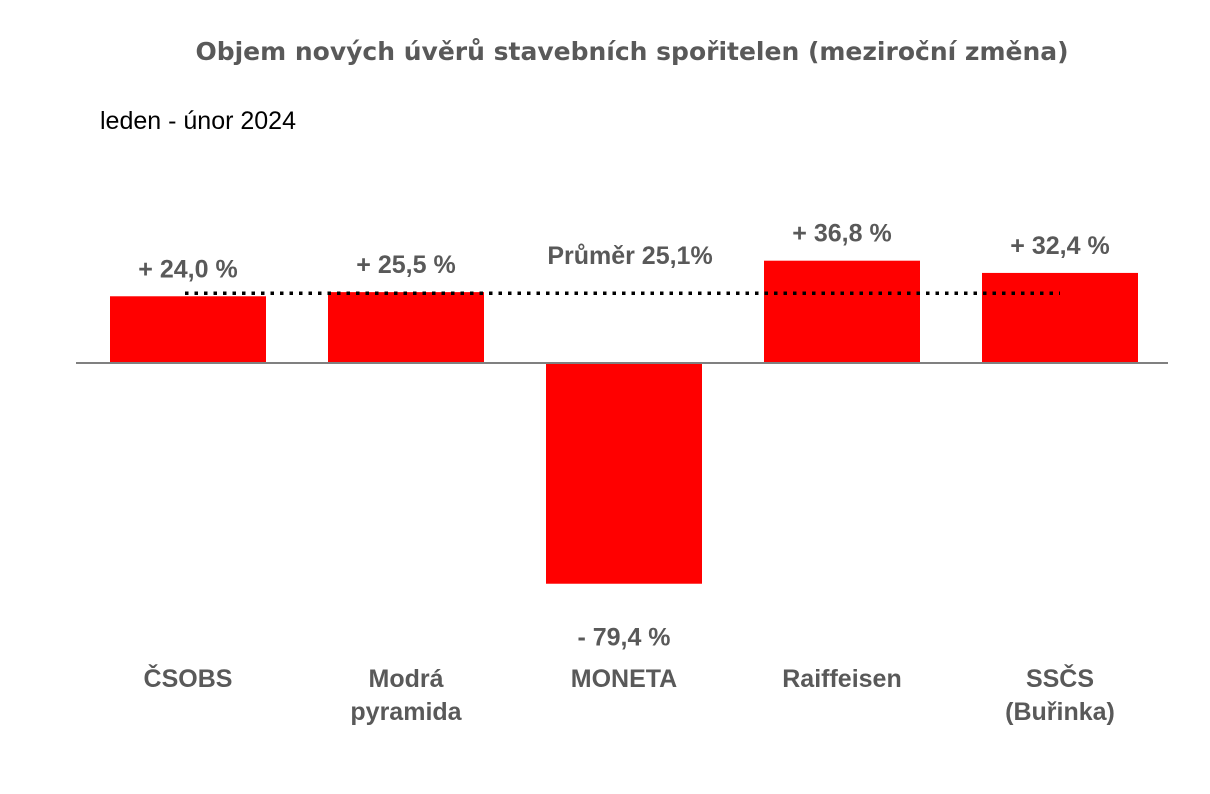 The image size is (1210, 794). What do you see at coordinates (629, 256) in the screenshot?
I see `average-label: Průměr 25,1%` at bounding box center [629, 256].